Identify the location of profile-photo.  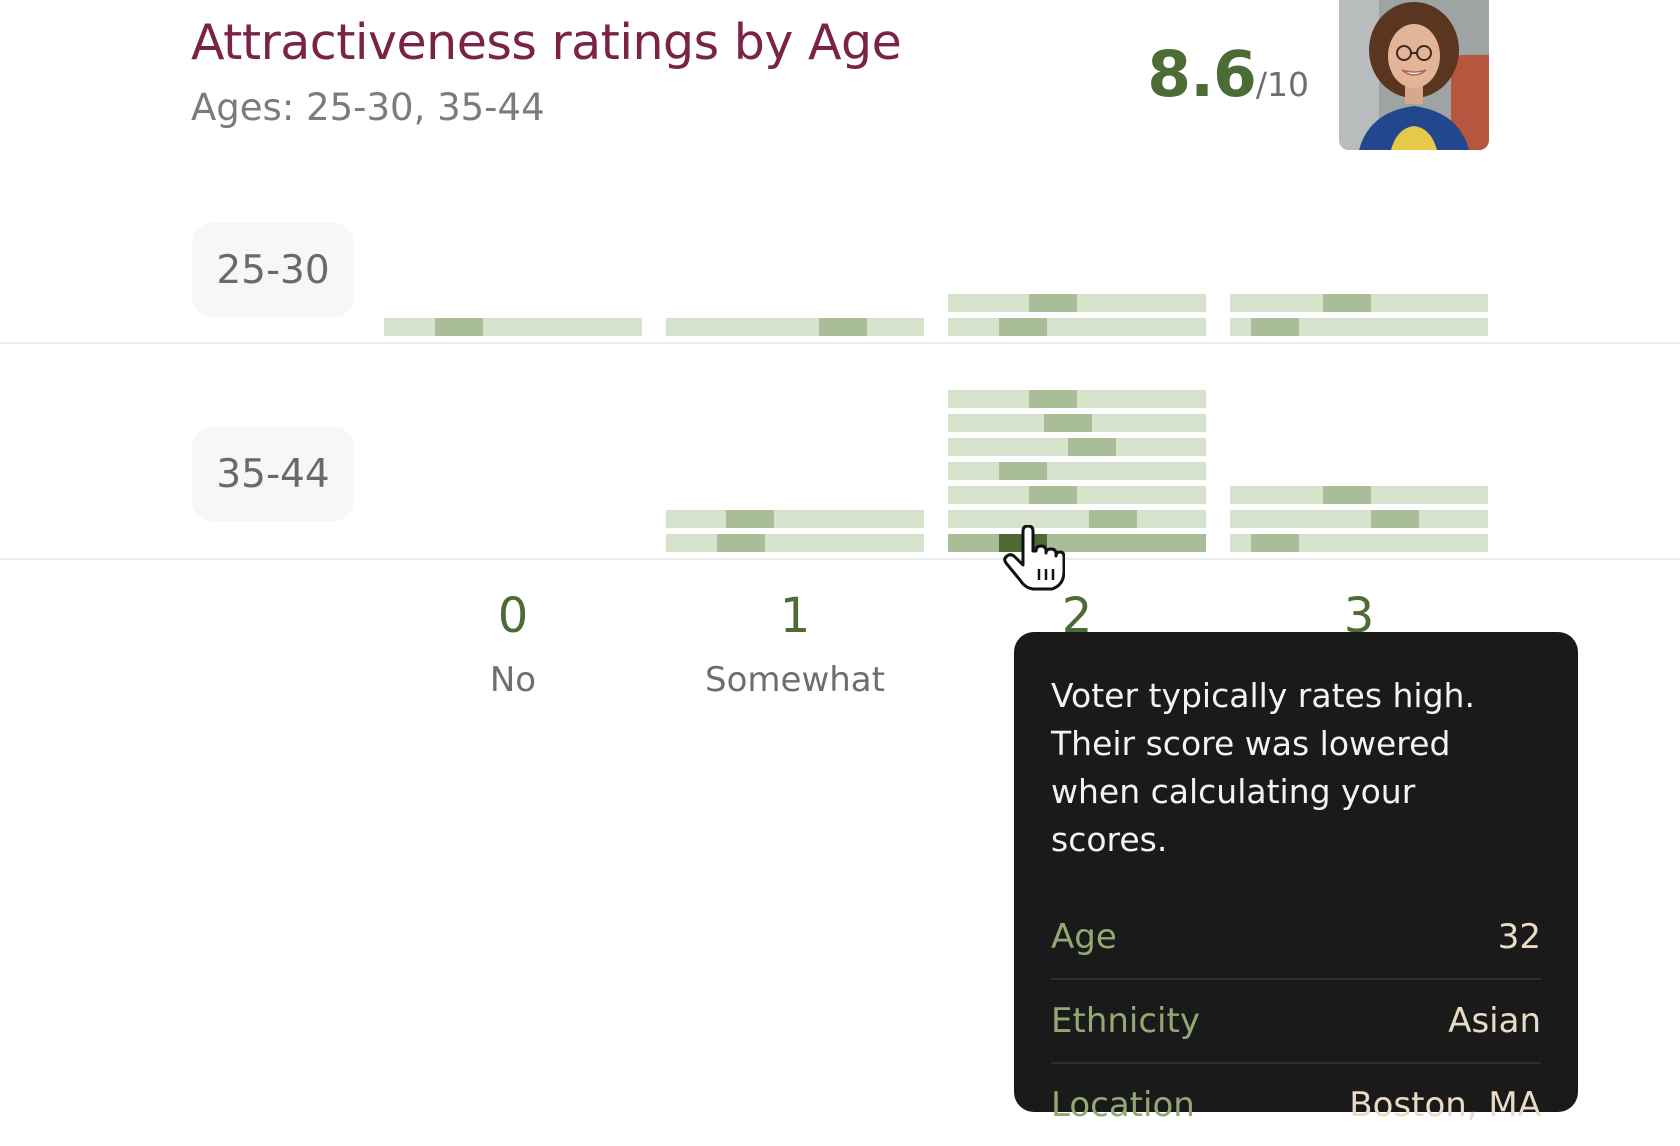
(1414, 75).